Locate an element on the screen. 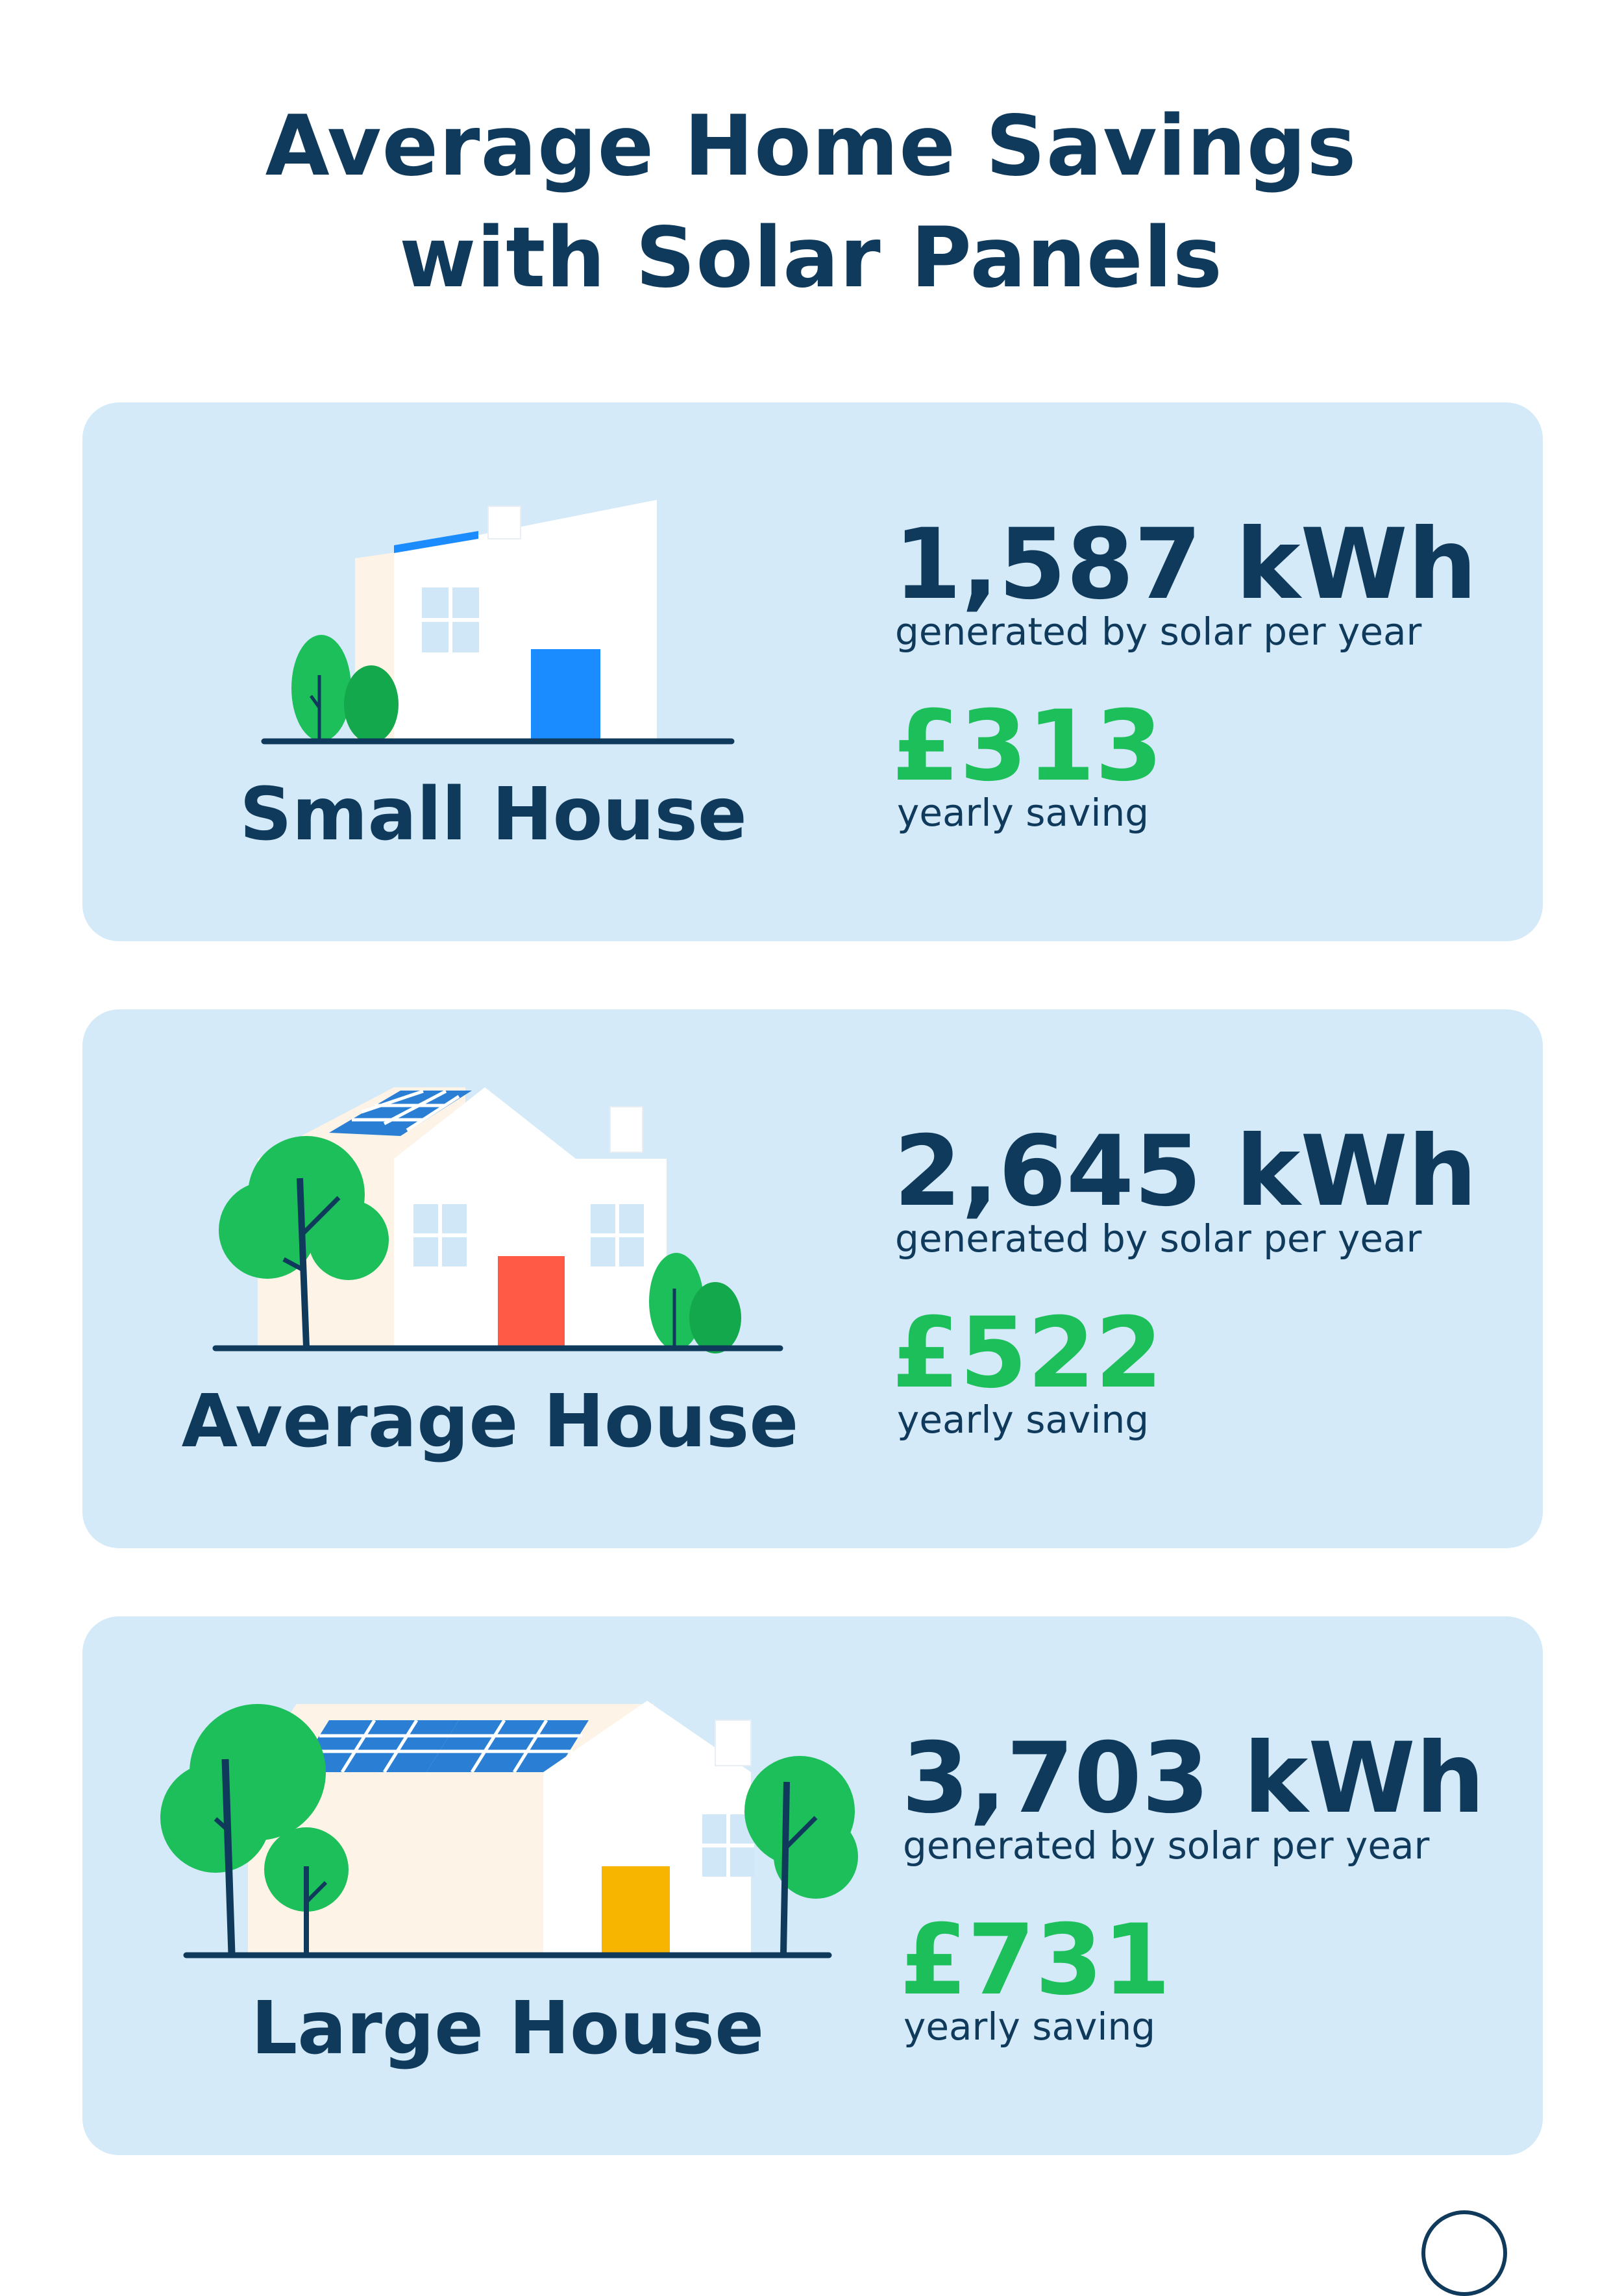 This screenshot has height=2296, width=1622. saving-value: £522 is located at coordinates (1027, 1353).